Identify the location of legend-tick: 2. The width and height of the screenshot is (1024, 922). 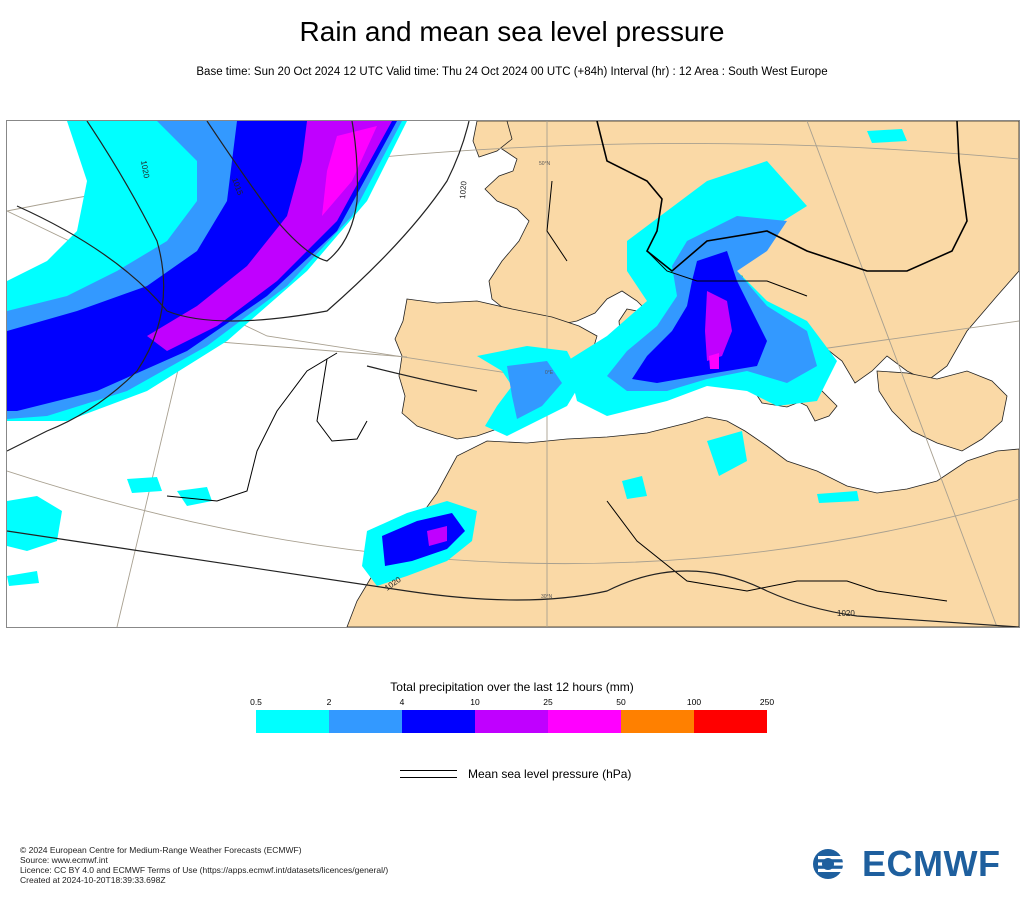
(329, 702).